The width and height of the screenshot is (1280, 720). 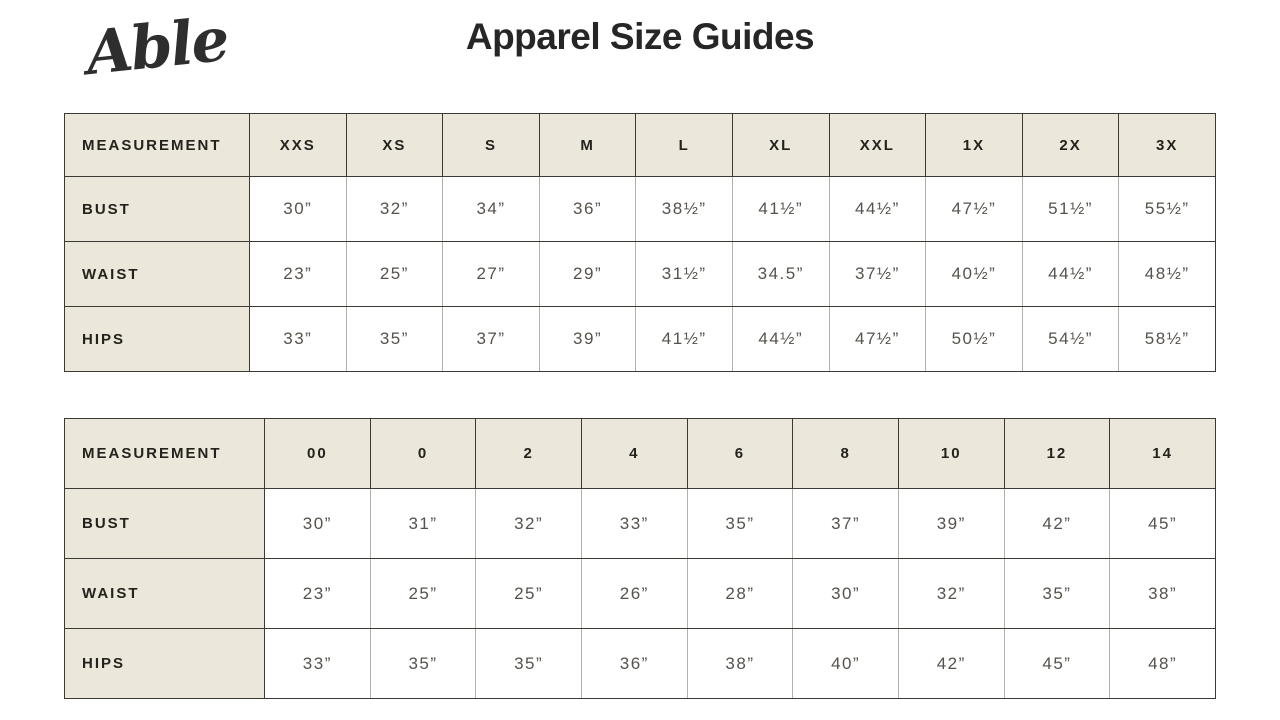 What do you see at coordinates (1162, 663) in the screenshot?
I see `value-cell: 48”` at bounding box center [1162, 663].